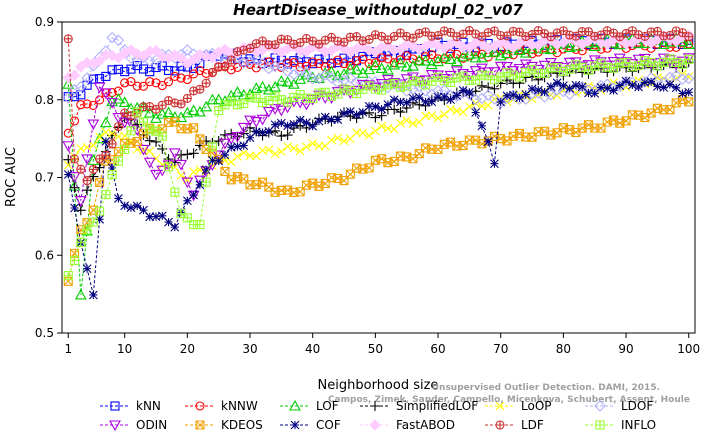 This screenshot has width=702, height=434. What do you see at coordinates (378, 385) in the screenshot?
I see `x-axis-label: Neighborhood size` at bounding box center [378, 385].